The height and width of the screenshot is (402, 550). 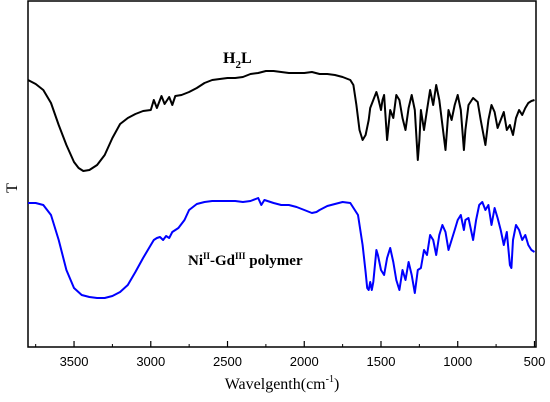 What do you see at coordinates (245, 159) in the screenshot?
I see `labels-layer: H2L NiII-GdIII polymer` at bounding box center [245, 159].